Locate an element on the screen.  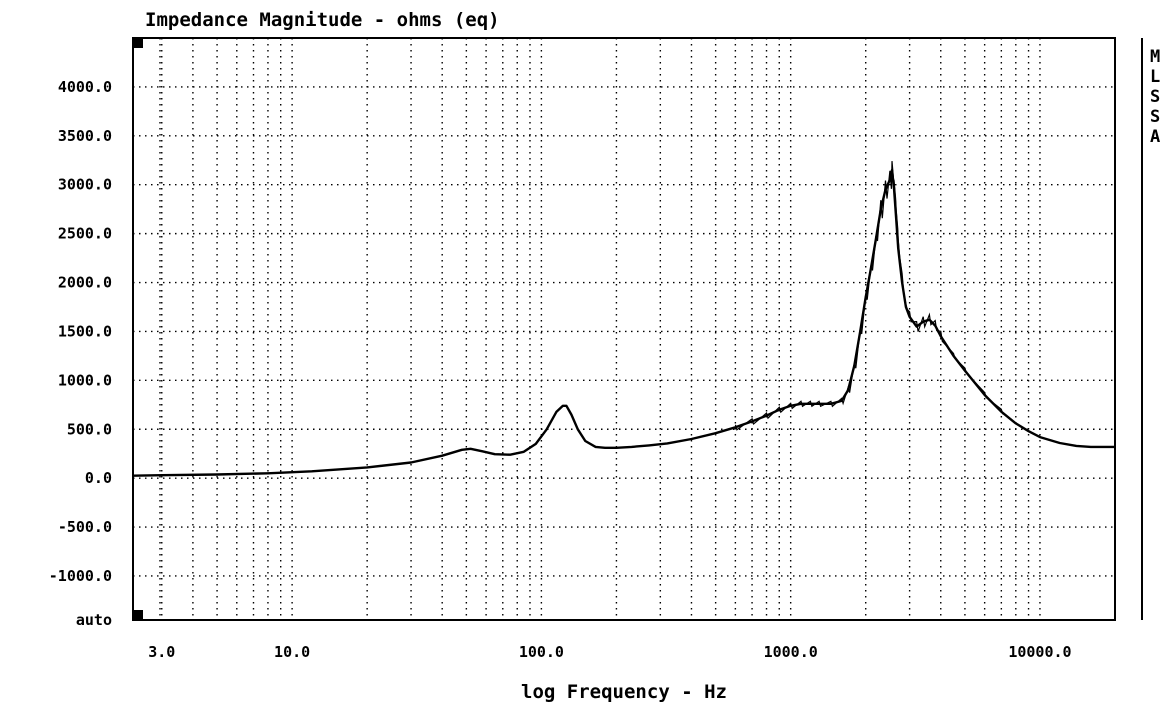
y-tick-label: -500.0 is located at coordinates (85, 527).